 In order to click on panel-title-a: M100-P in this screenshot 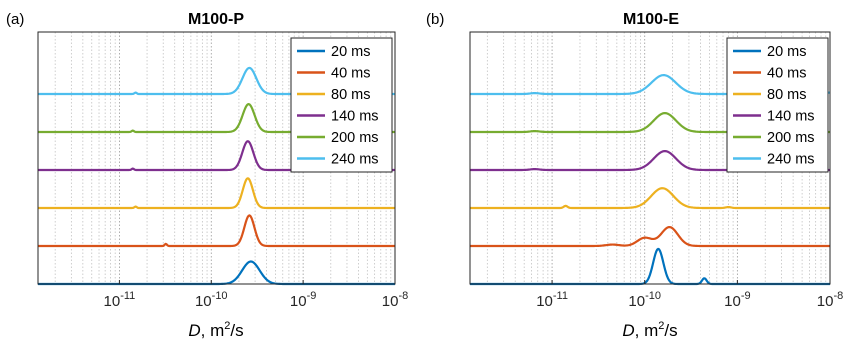, I will do `click(216, 19)`.